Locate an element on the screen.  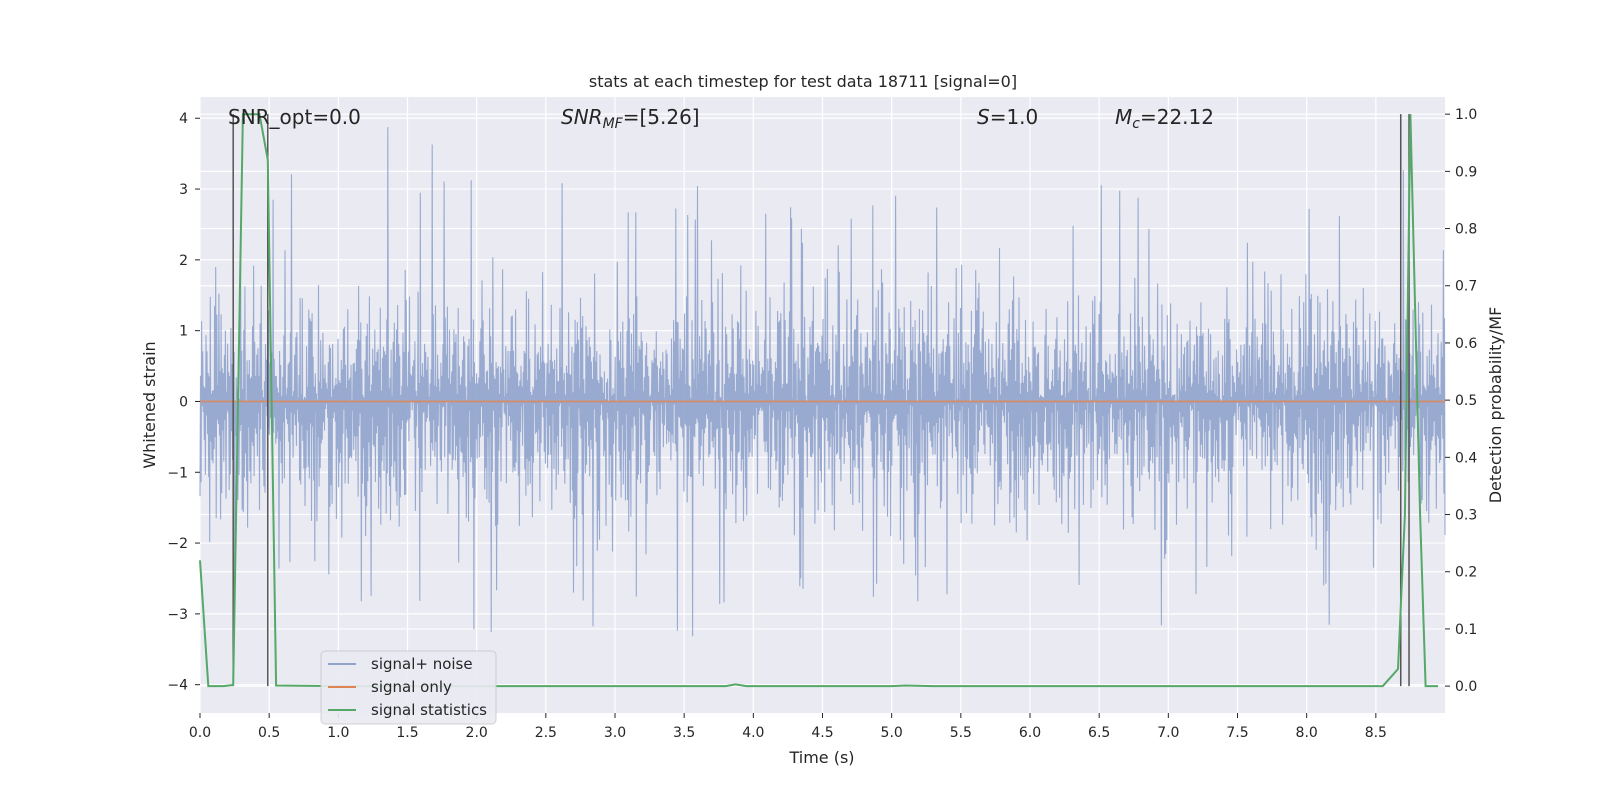
x-tick-label: 4.5 is located at coordinates (822, 733).